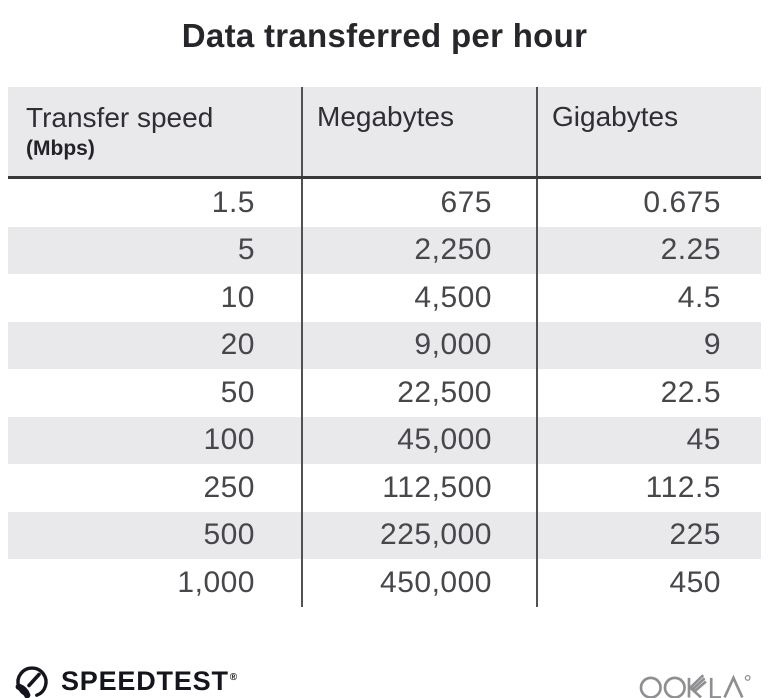 The image size is (769, 698). What do you see at coordinates (703, 440) in the screenshot?
I see `table-cell: 45` at bounding box center [703, 440].